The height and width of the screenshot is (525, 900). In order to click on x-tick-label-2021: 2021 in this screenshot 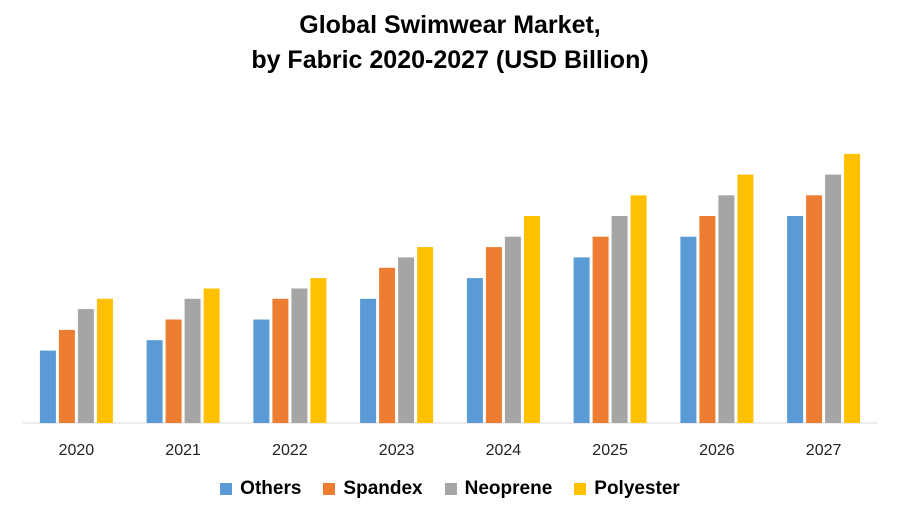, I will do `click(183, 450)`.